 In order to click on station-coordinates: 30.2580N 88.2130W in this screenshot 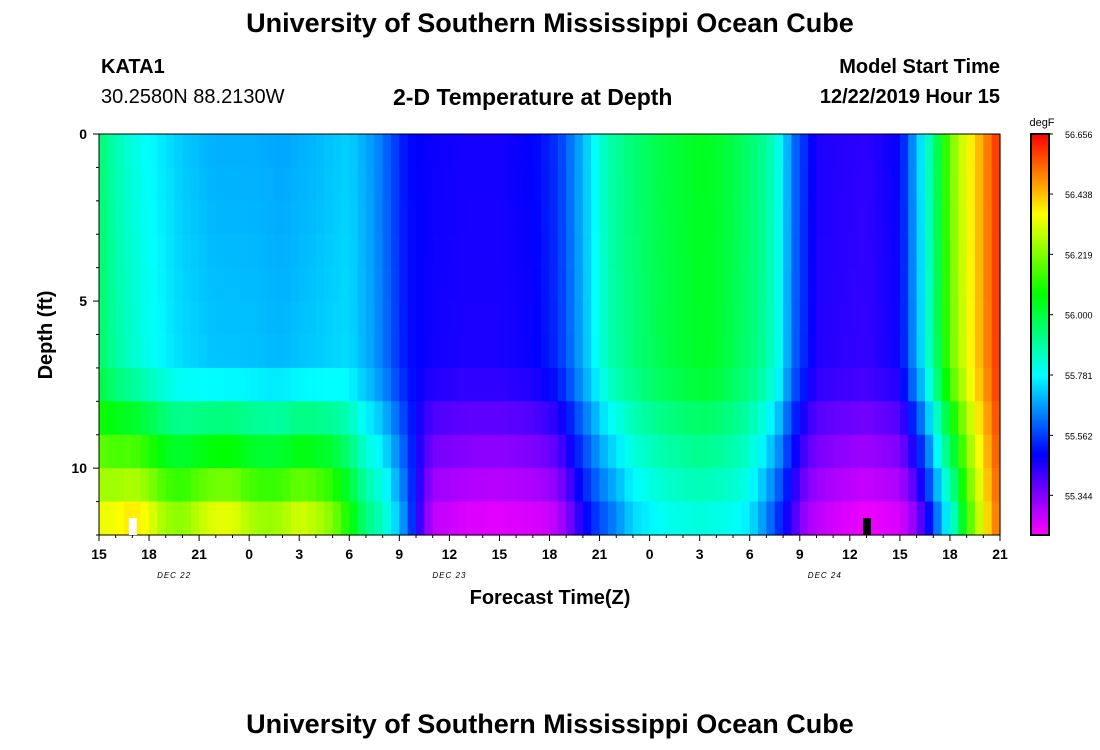, I will do `click(193, 97)`.